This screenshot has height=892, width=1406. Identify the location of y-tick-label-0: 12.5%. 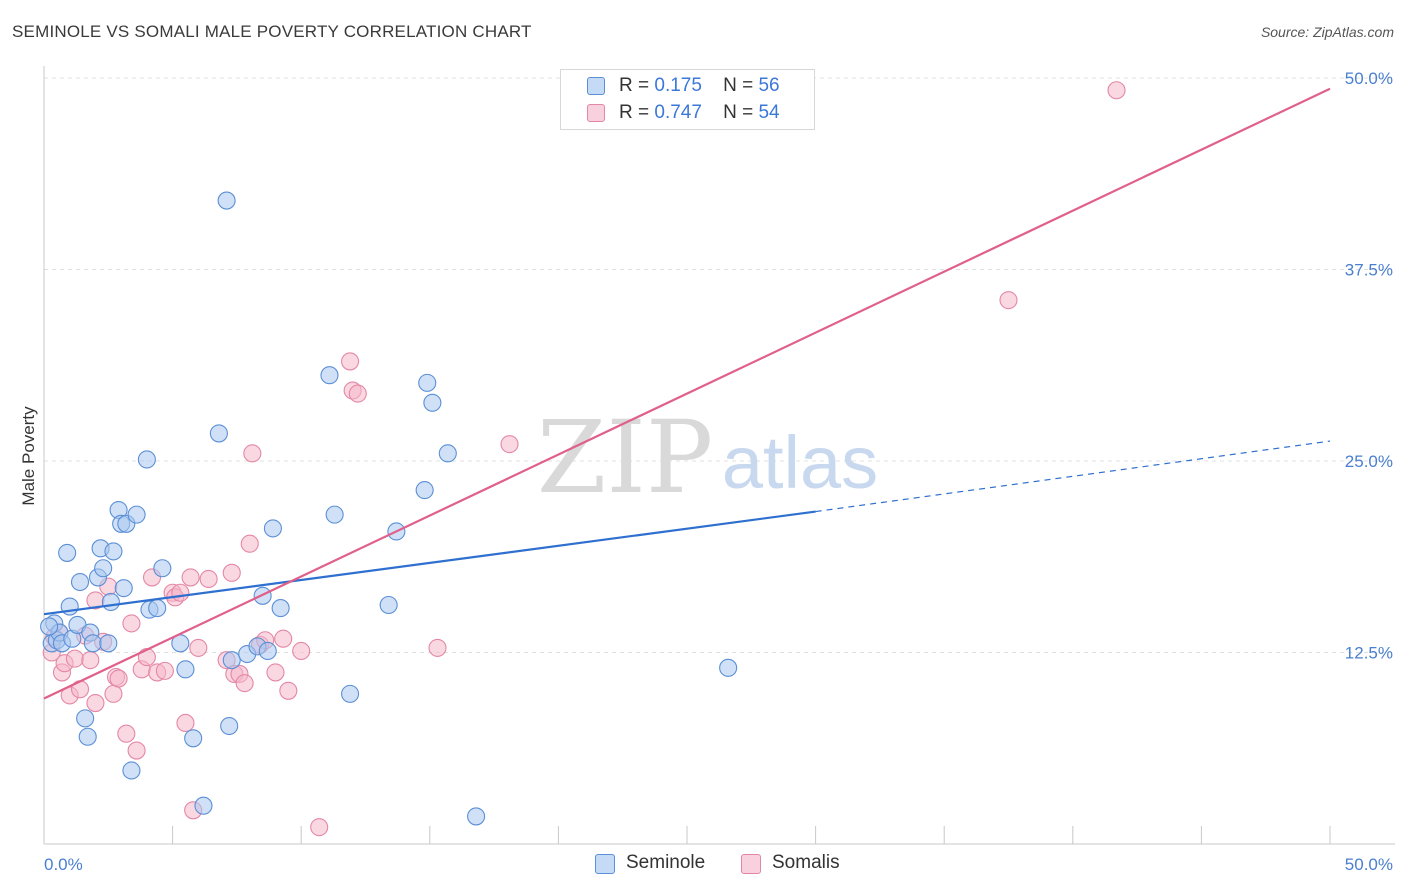
(1369, 653).